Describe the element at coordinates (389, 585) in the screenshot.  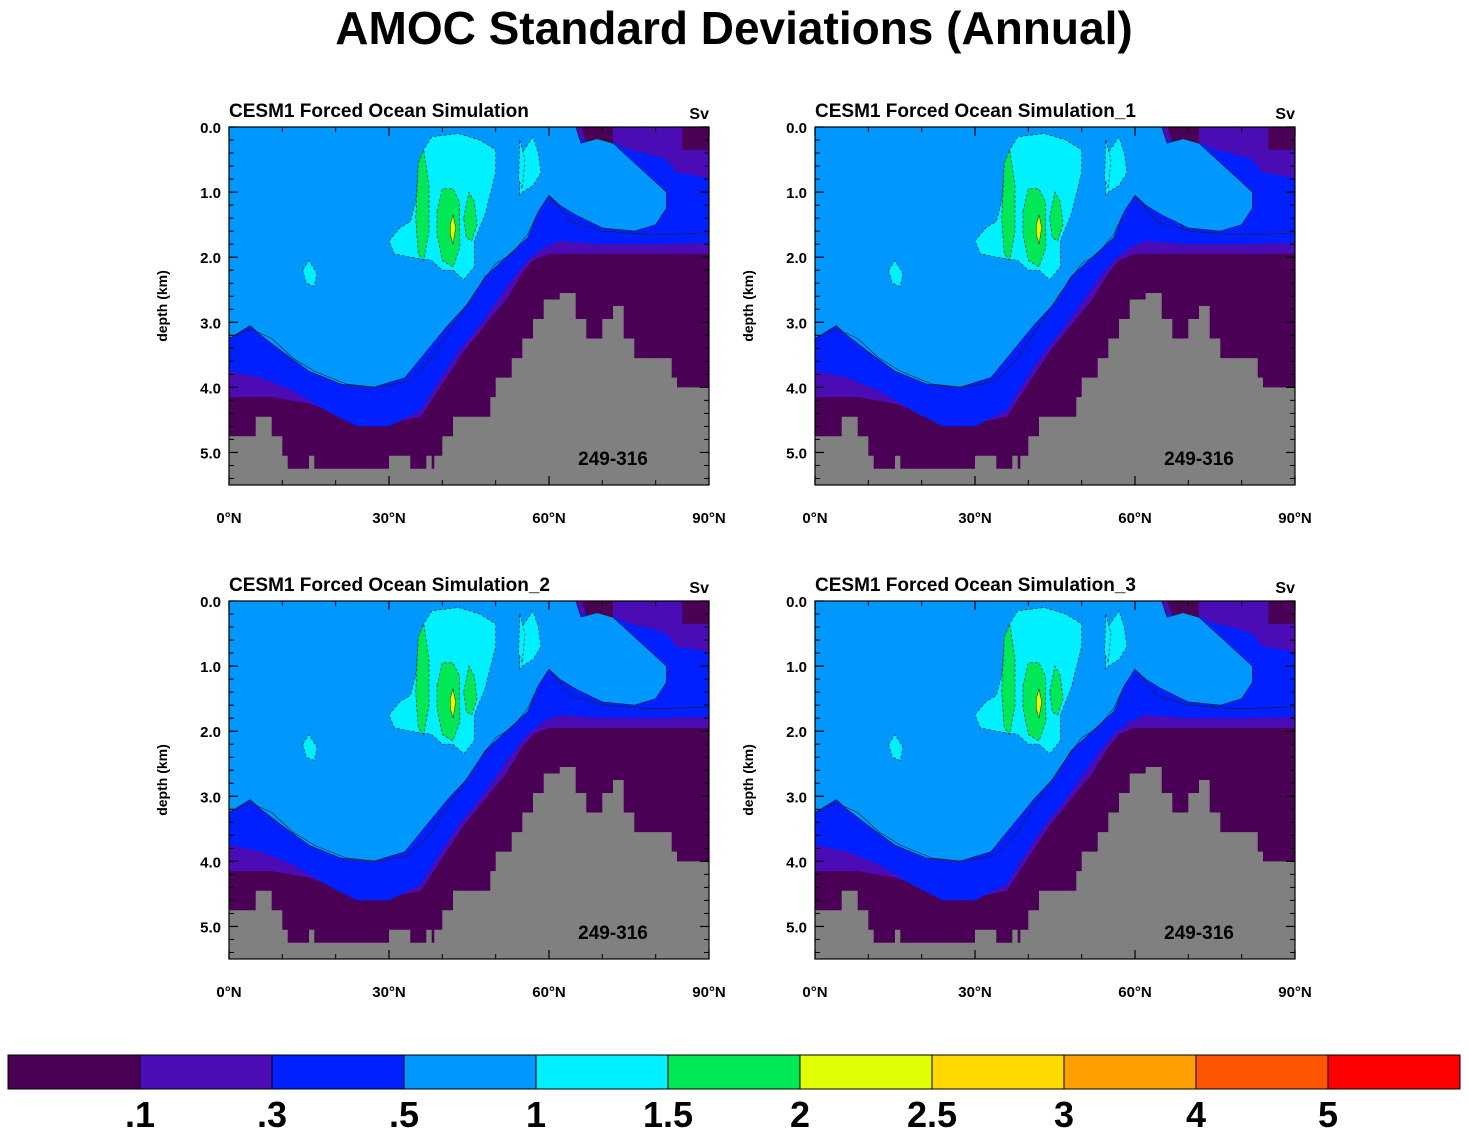
I see `panel-title: CESM1 Forced Ocean Simulation_2` at that location.